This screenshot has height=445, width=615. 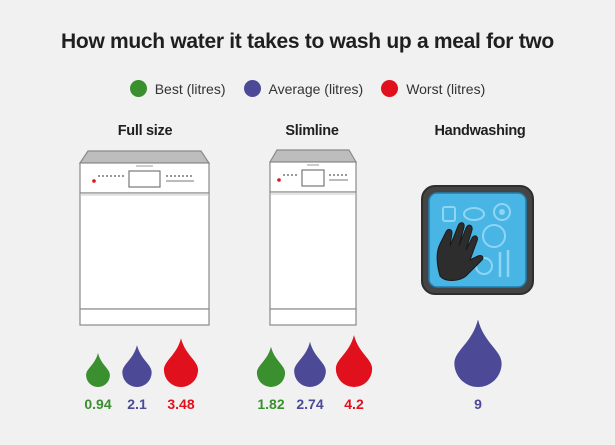 What do you see at coordinates (145, 131) in the screenshot?
I see `group-title-full-size: Full size` at bounding box center [145, 131].